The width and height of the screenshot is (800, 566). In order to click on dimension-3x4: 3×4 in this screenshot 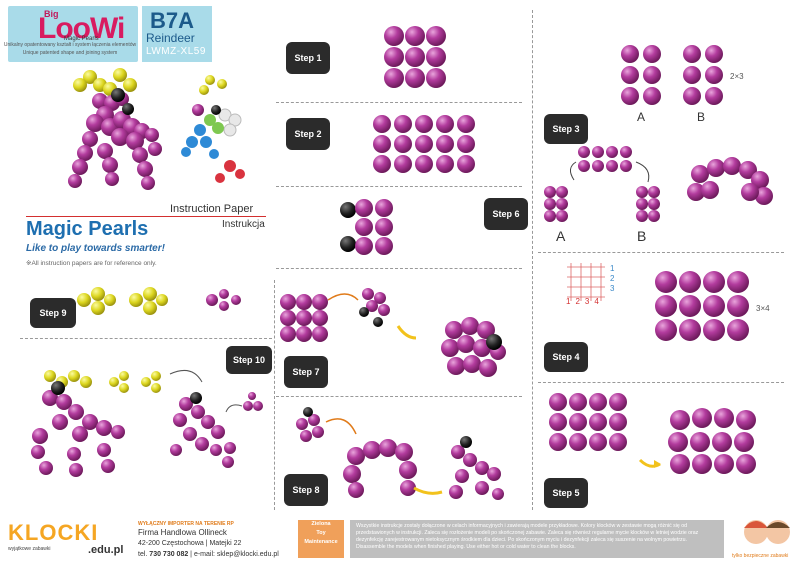, I will do `click(763, 308)`.